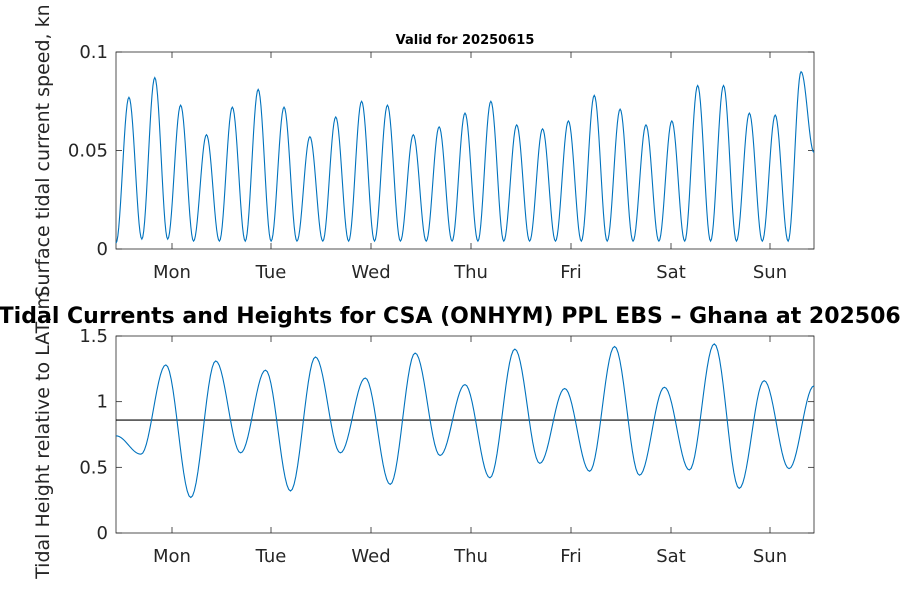 The height and width of the screenshot is (600, 900). Describe the element at coordinates (93, 467) in the screenshot. I see `y-tick-label: 0.5` at that location.